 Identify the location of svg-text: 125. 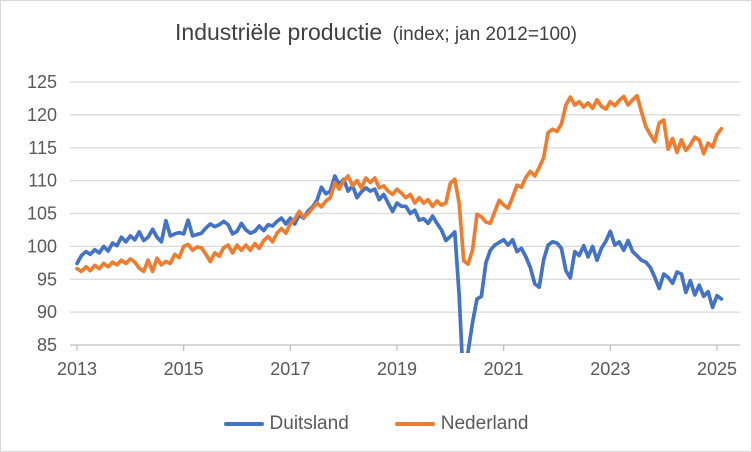
(42, 82).